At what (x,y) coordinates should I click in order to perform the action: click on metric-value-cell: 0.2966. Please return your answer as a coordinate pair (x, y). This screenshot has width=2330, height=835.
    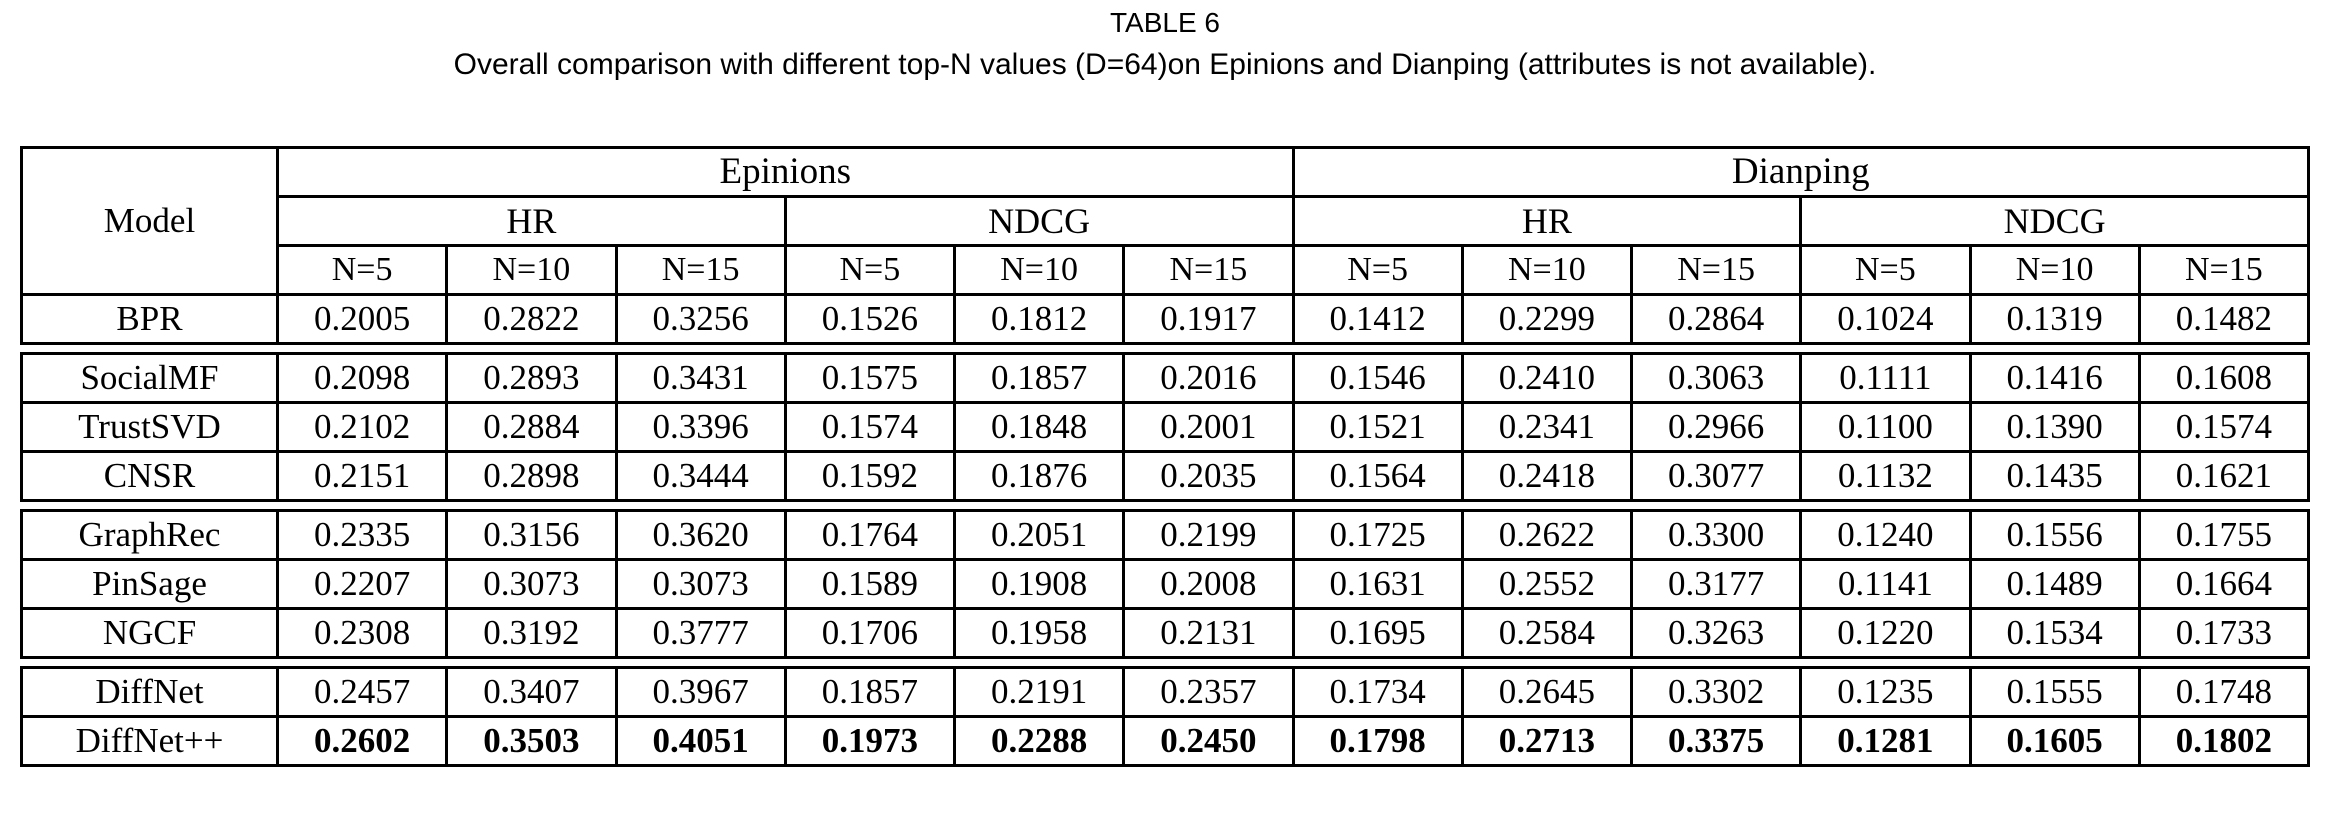
    Looking at the image, I should click on (1716, 427).